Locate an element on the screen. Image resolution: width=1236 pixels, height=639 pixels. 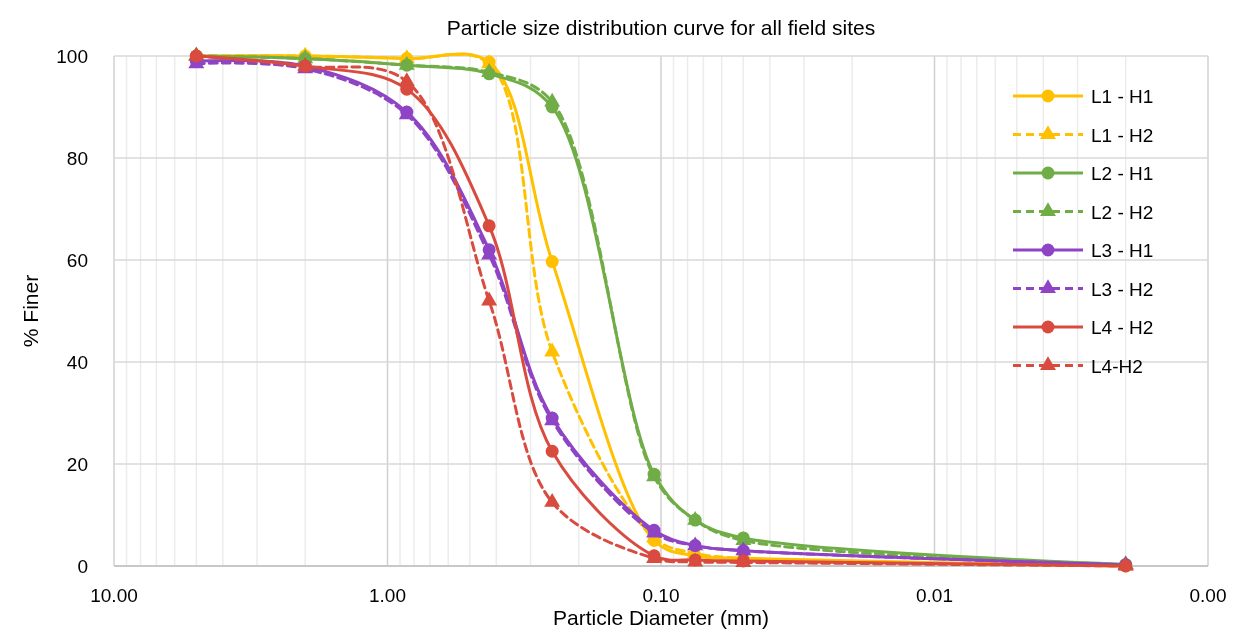
legend-label: L2 - H1 is located at coordinates (1122, 173).